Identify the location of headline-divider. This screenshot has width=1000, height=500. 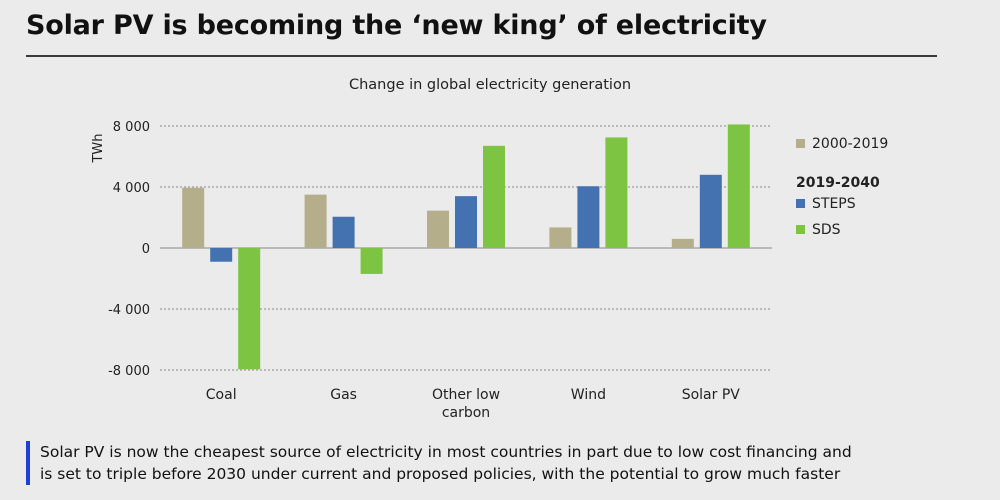
(481, 56).